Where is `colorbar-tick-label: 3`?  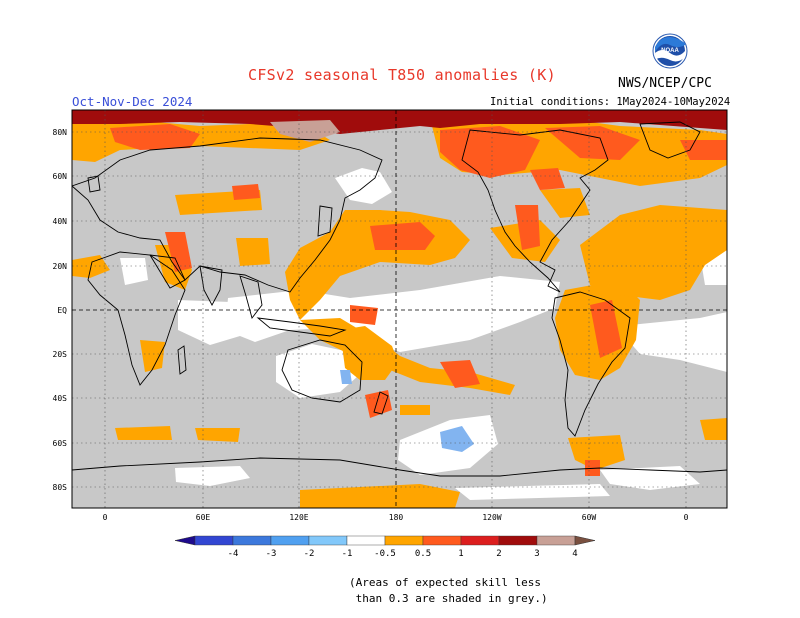 colorbar-tick-label: 3 is located at coordinates (536, 554).